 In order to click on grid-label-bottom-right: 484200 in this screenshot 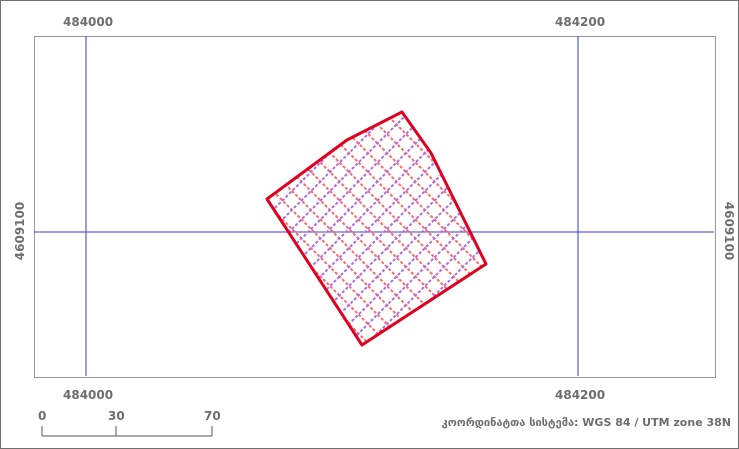, I will do `click(580, 395)`.